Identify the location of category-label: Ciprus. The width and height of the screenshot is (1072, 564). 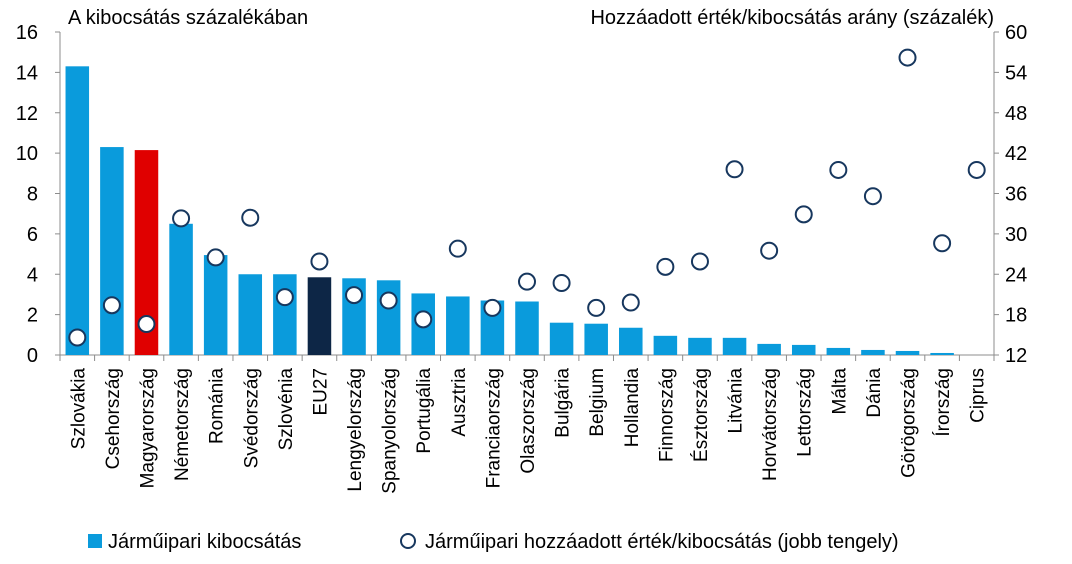
(978, 395).